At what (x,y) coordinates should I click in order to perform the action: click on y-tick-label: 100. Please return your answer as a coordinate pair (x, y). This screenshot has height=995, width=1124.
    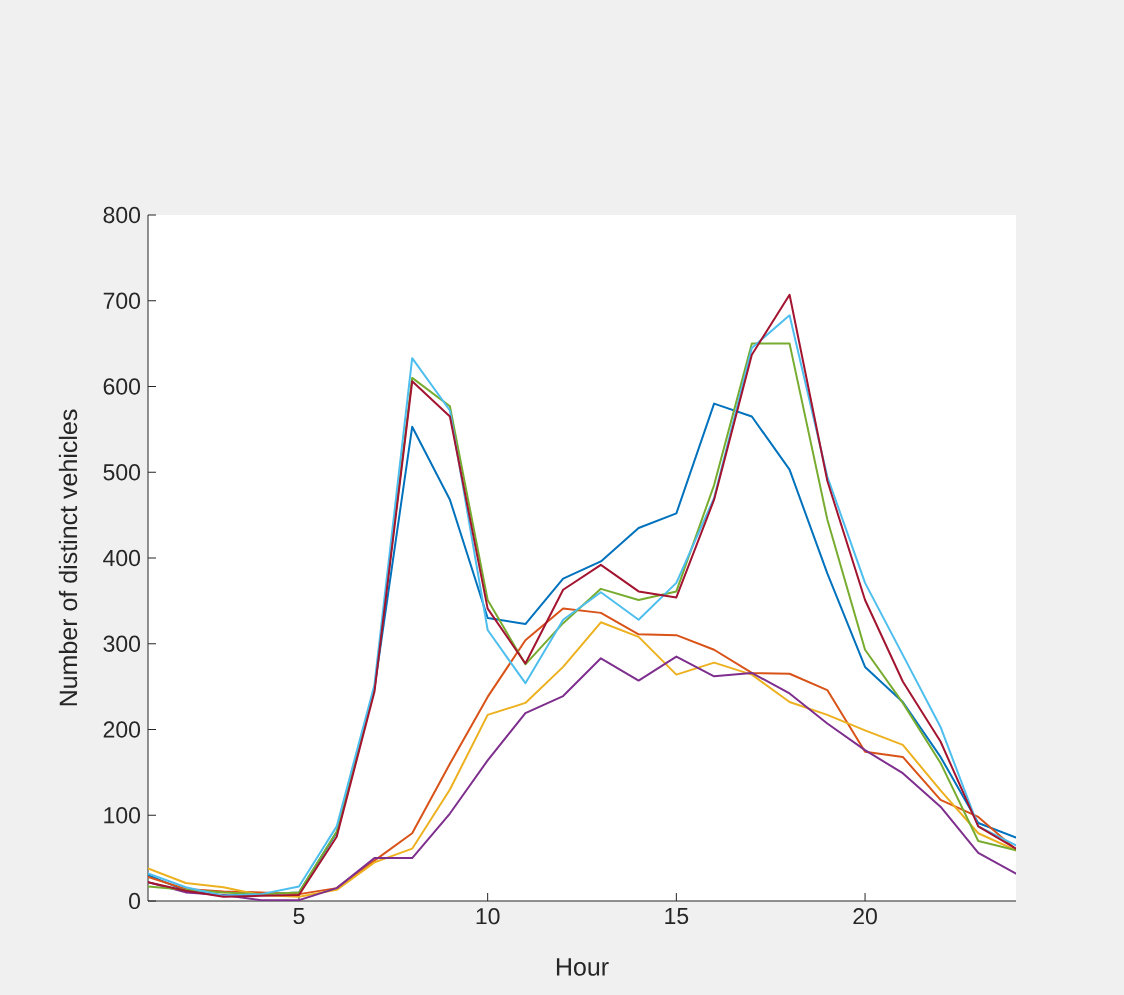
    Looking at the image, I should click on (122, 815).